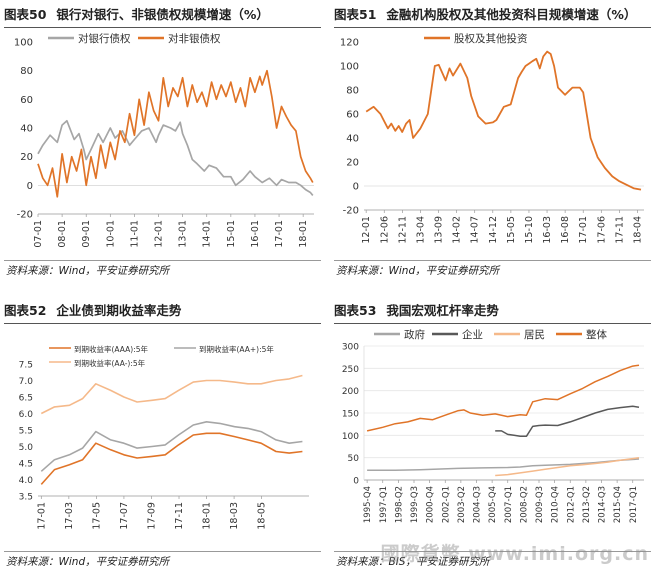 The image size is (655, 574). What do you see at coordinates (618, 504) in the screenshot?
I see `x-tick-label: 2015-Q4` at bounding box center [618, 504].